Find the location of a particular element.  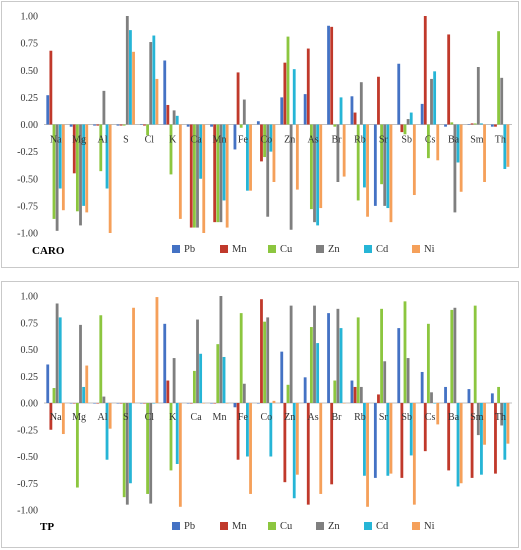

category-label: Ca is located at coordinates (197, 417).